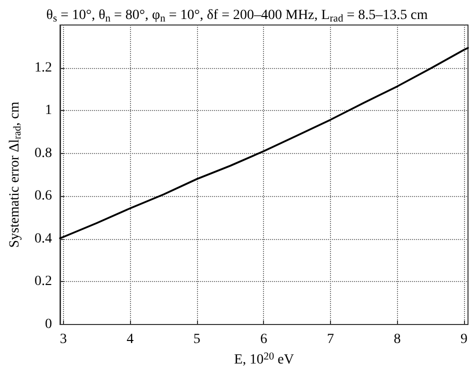 This screenshot has height=372, width=474. Describe the element at coordinates (397, 339) in the screenshot. I see `x-tick-label: 8` at that location.